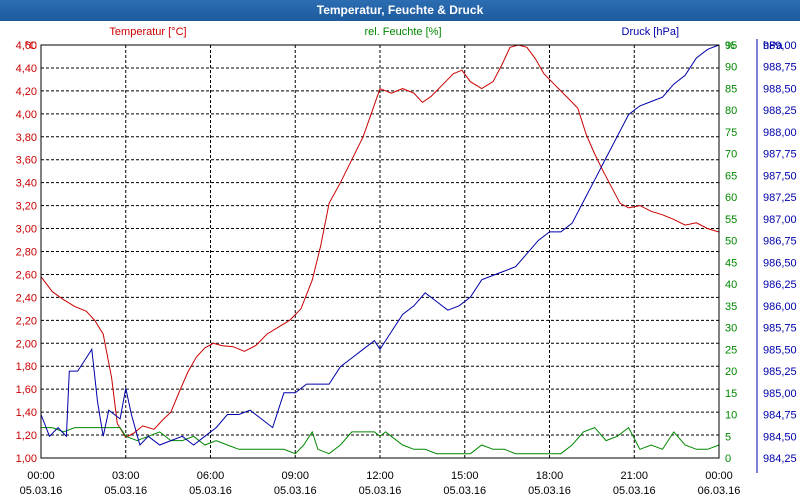 The image size is (800, 500). I want to click on humidity-axis-title: rel. Feuchte [%], so click(402, 32).